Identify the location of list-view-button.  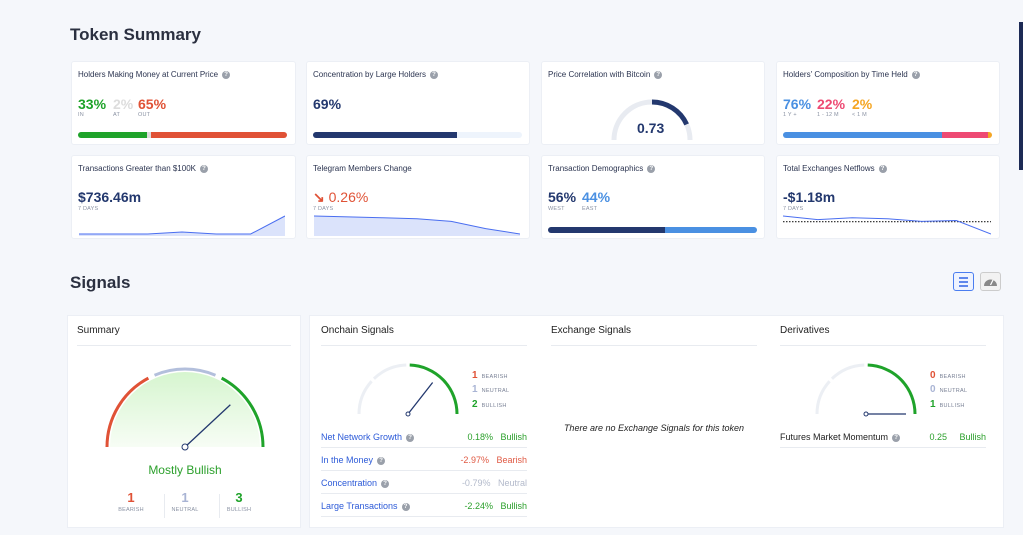
(963, 281).